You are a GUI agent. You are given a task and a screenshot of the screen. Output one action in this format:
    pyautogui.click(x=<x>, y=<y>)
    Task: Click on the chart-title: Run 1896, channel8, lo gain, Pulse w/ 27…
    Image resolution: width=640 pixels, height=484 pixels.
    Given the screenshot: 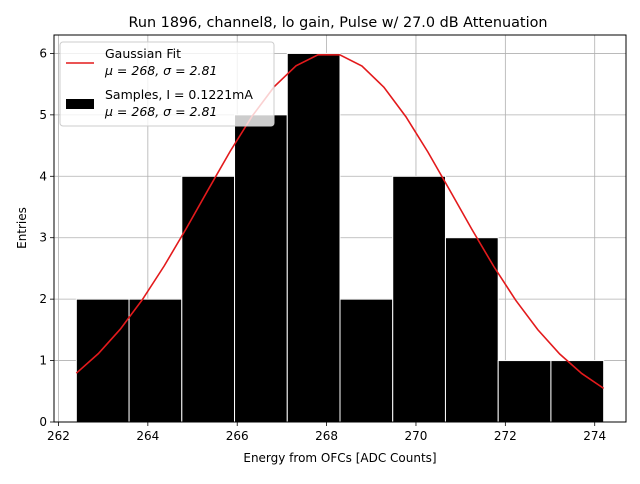 What is the action you would take?
    pyautogui.click(x=338, y=23)
    